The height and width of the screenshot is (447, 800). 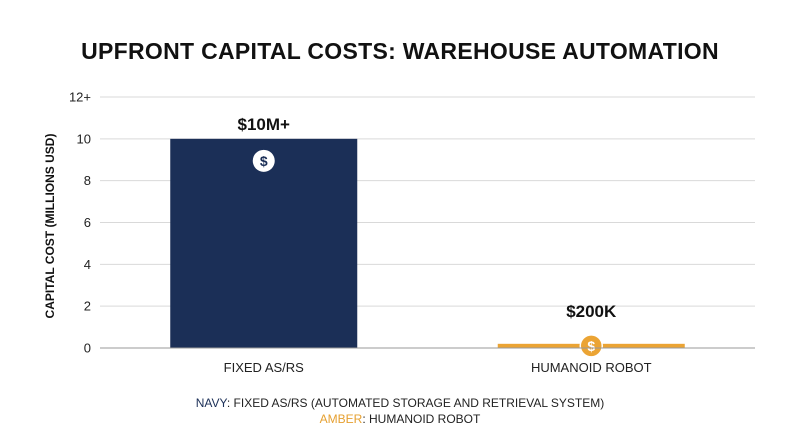 I want to click on y-tick-label: 0, so click(x=87, y=348).